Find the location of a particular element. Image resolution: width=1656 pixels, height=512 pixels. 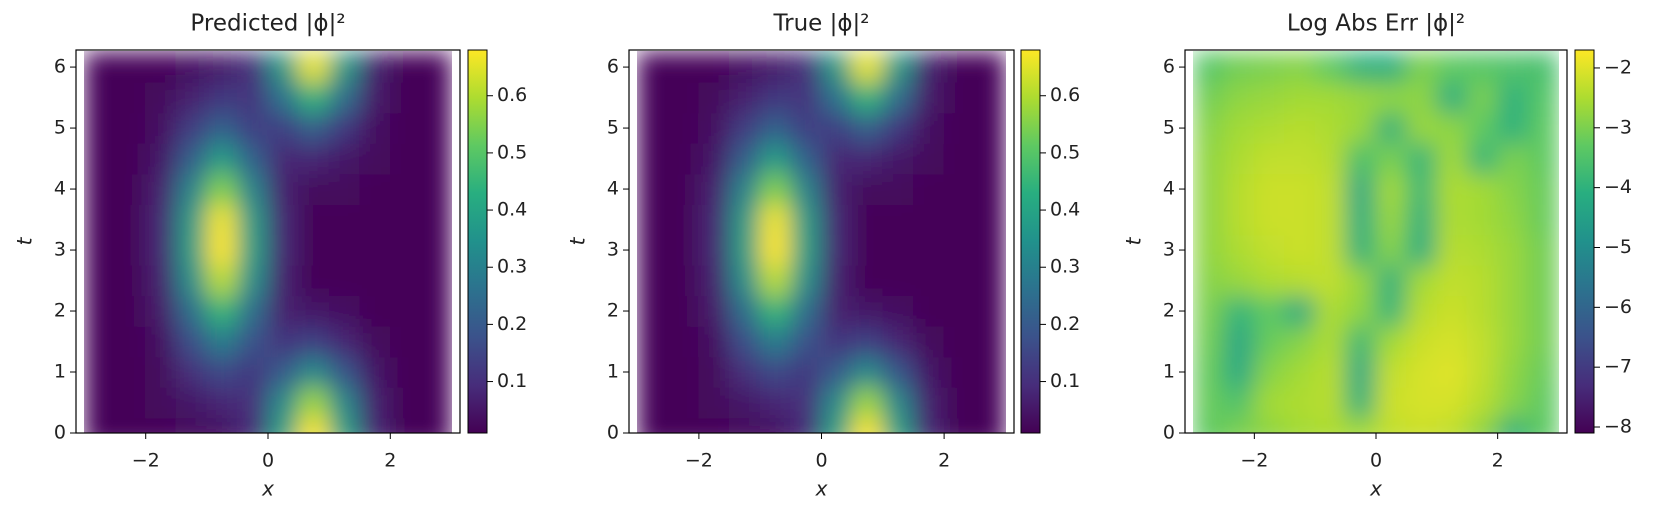

y-tick-label: 2 is located at coordinates (60, 311).